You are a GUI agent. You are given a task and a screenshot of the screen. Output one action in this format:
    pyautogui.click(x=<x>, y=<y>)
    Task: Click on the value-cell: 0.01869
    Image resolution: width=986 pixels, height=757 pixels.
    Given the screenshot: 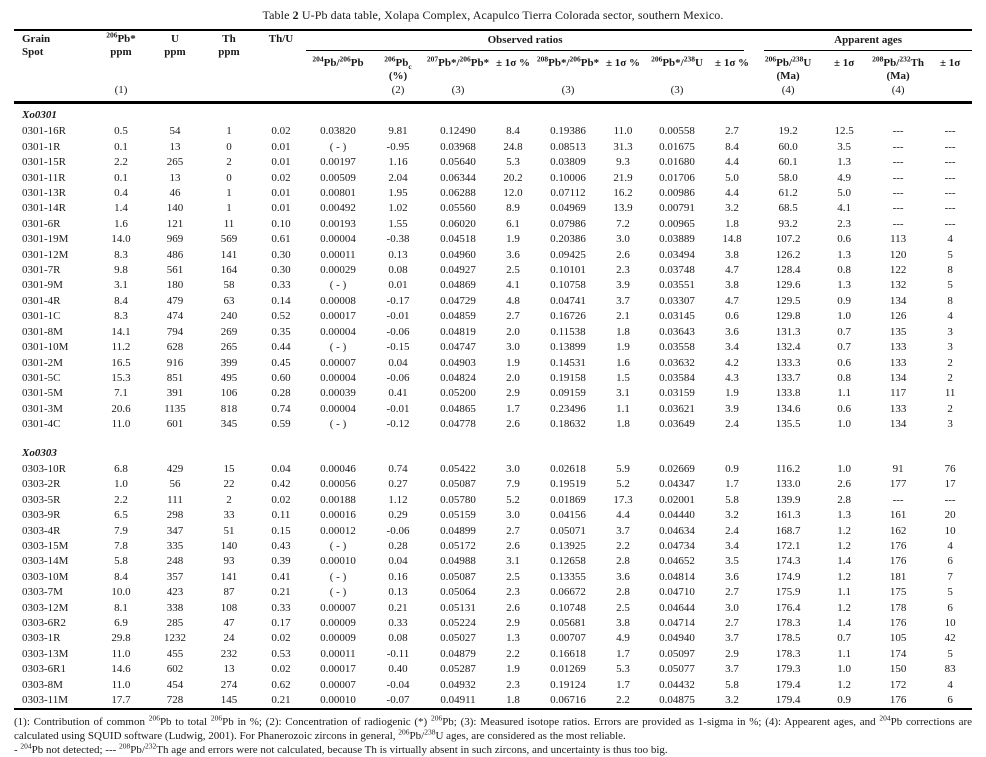 What is the action you would take?
    pyautogui.click(x=568, y=499)
    